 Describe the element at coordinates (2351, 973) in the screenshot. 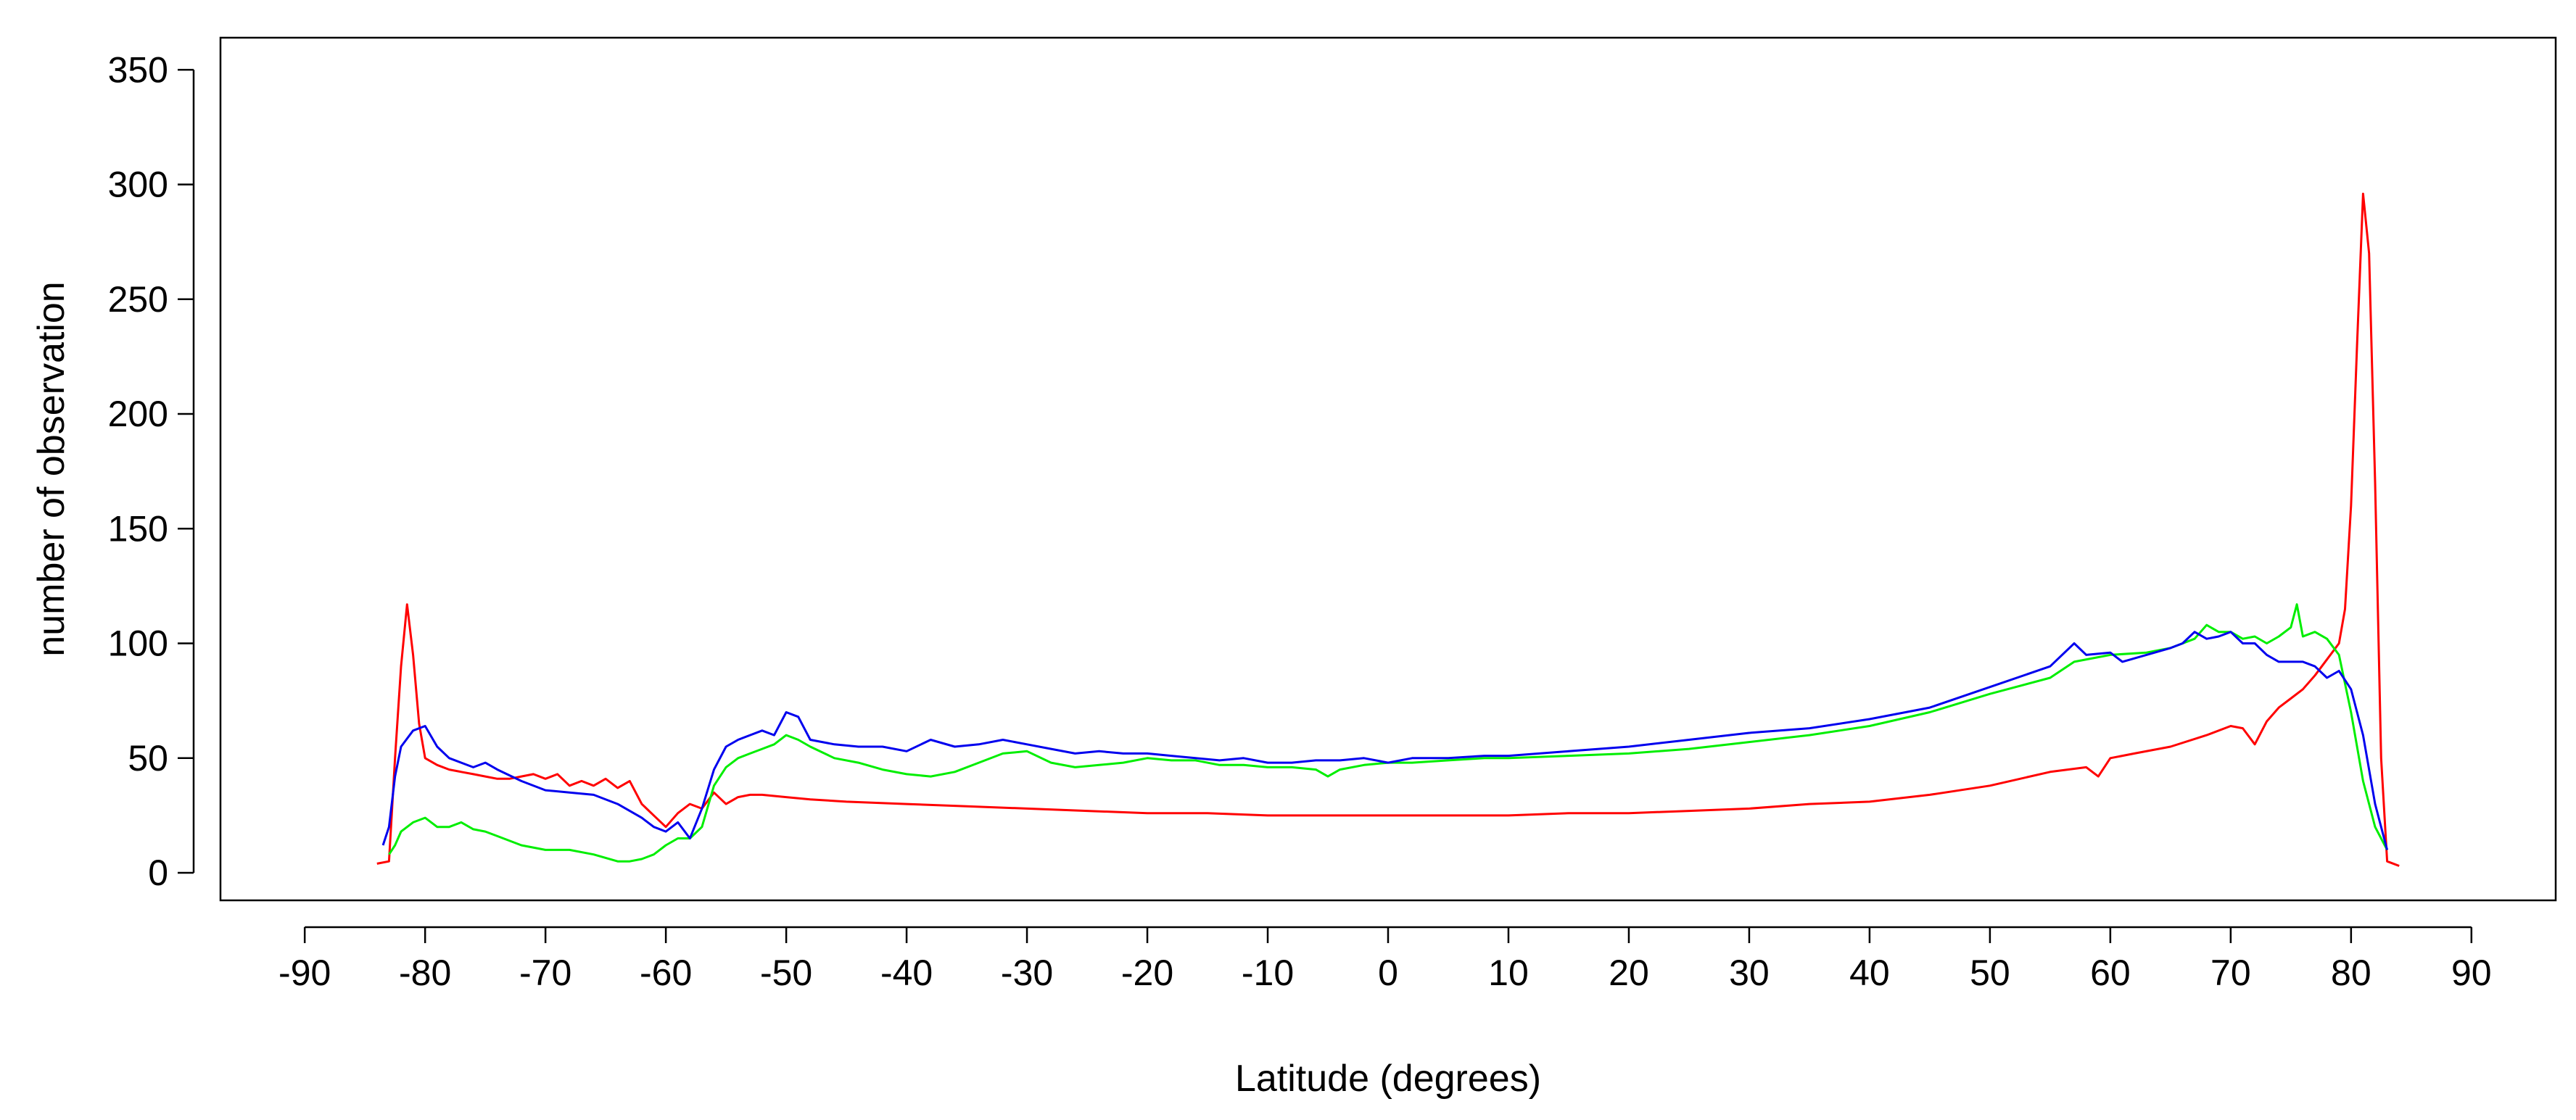

I see `x-tick-label: 80` at that location.